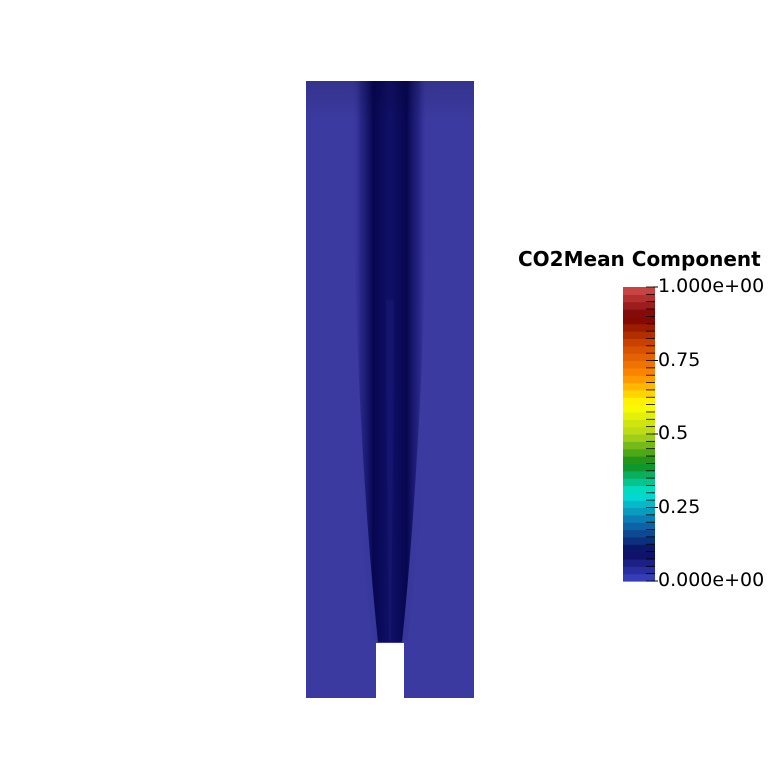 This screenshot has width=780, height=780. Describe the element at coordinates (679, 359) in the screenshot. I see `scalar-bar-label-075: 0.75` at that location.